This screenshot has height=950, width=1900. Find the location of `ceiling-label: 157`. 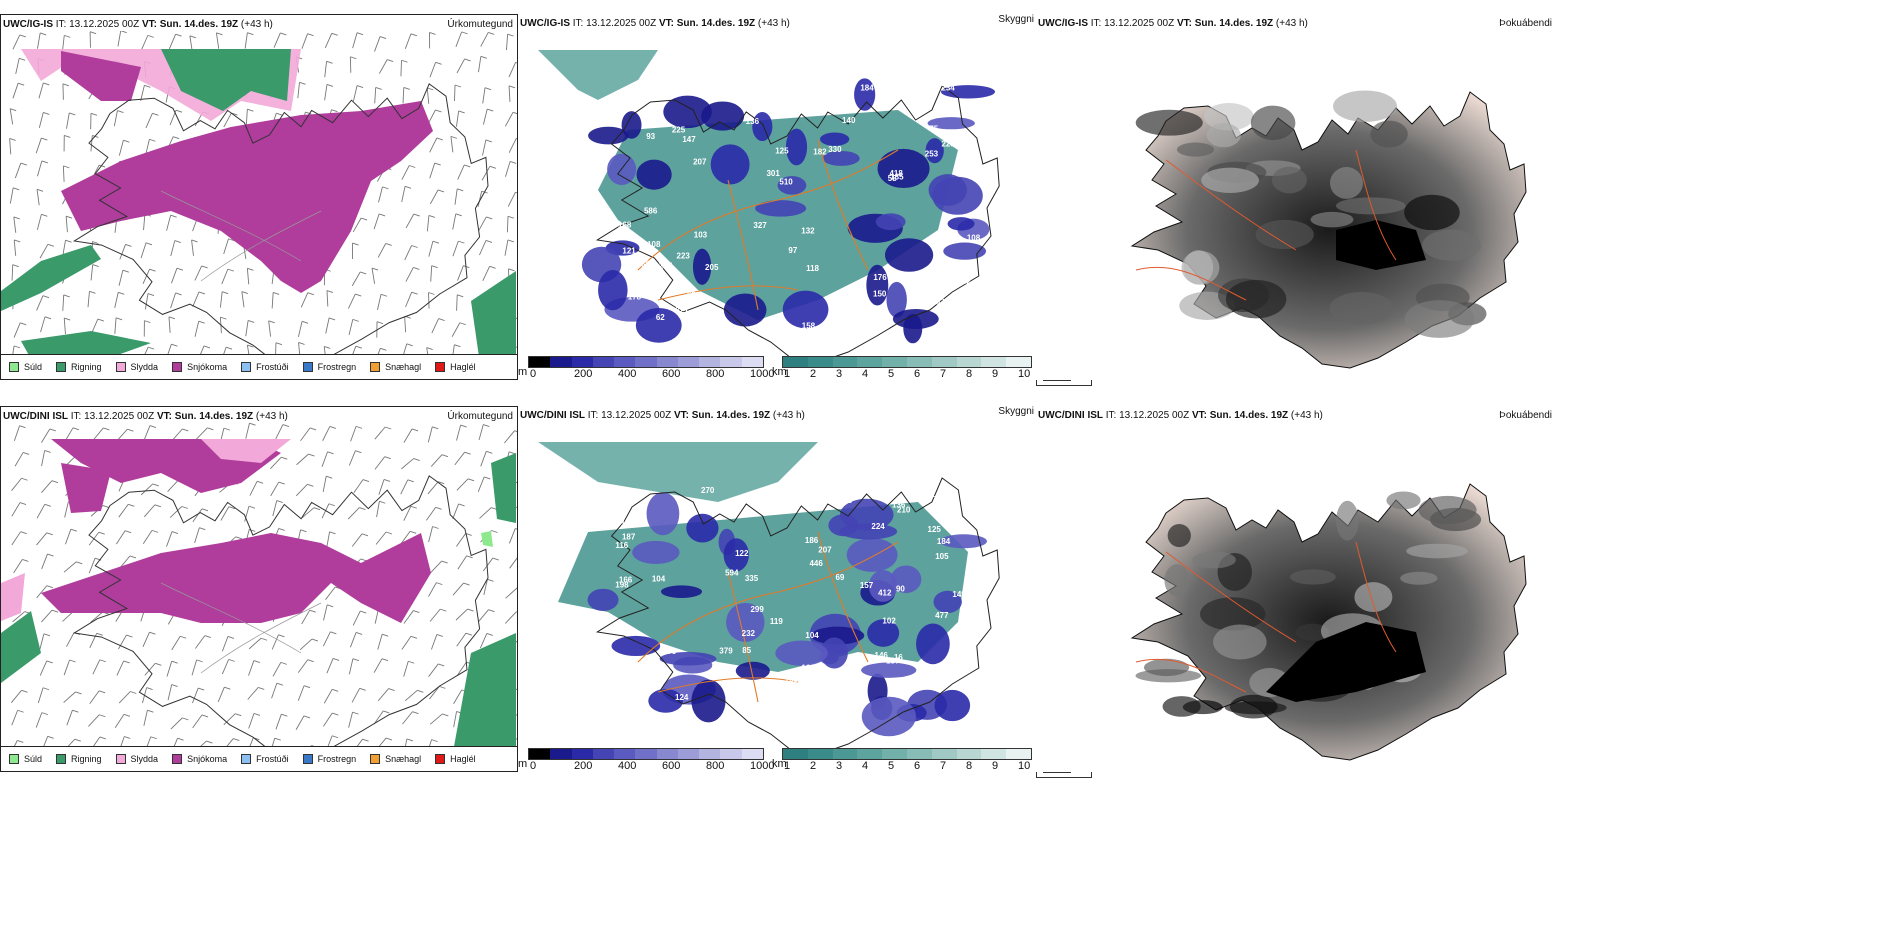

ceiling-label: 157 is located at coordinates (867, 585).